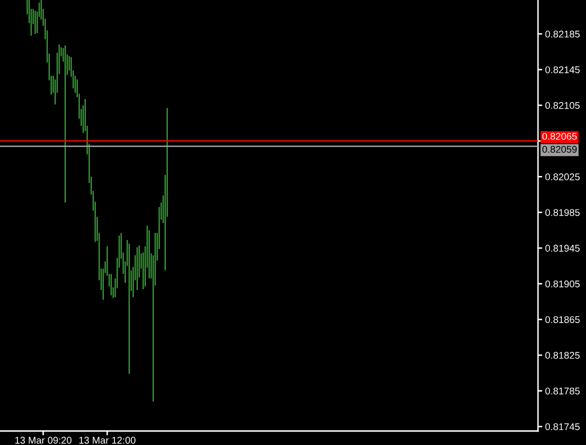  Describe the element at coordinates (562, 70) in the screenshot. I see `y-tick-label: 0.82145` at that location.